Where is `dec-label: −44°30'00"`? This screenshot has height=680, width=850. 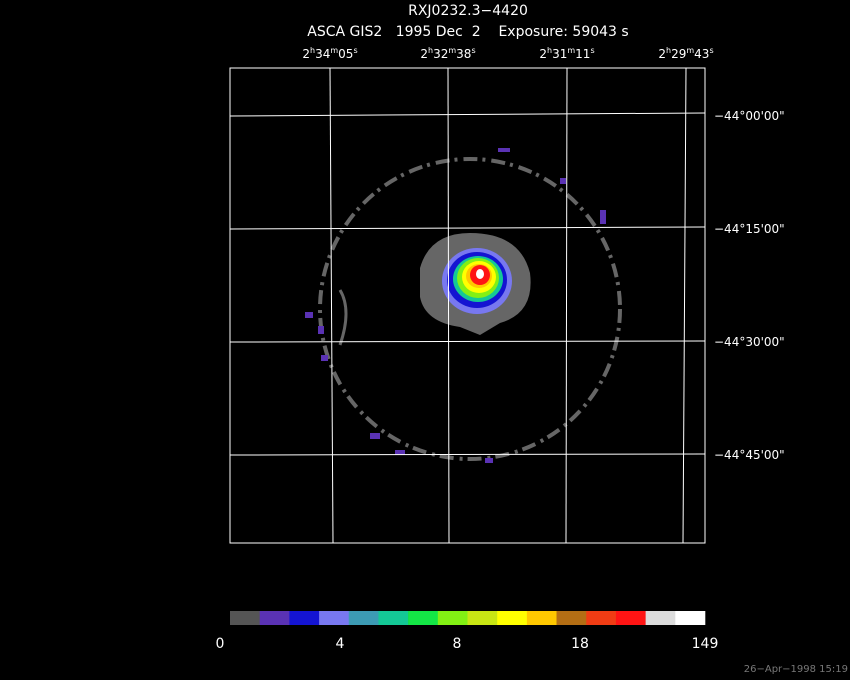
dec-label: −44°30'00" is located at coordinates (749, 342).